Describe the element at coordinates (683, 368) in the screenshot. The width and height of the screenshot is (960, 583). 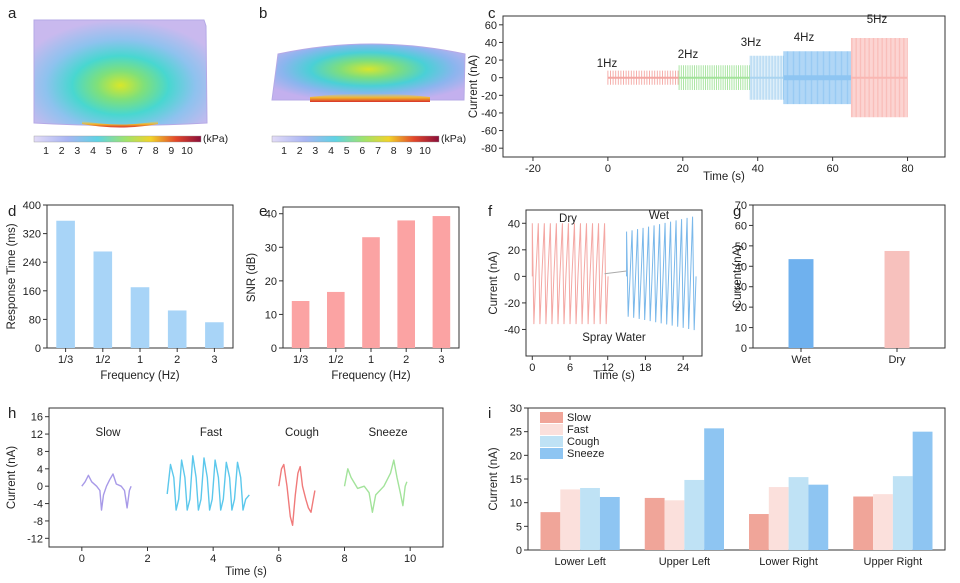
I see `x-tick-label: 24` at that location.